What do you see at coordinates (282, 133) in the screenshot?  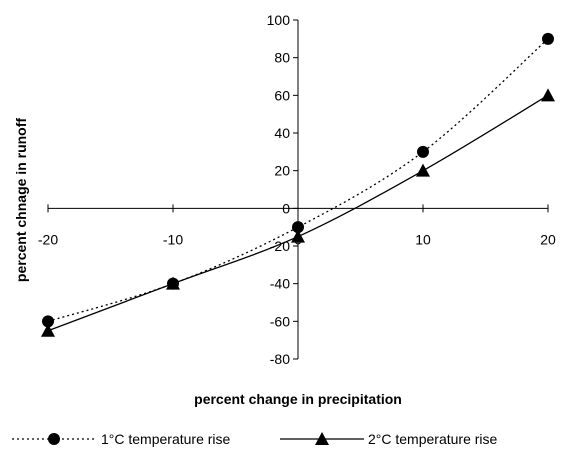 I see `y-tick-label: 40` at bounding box center [282, 133].